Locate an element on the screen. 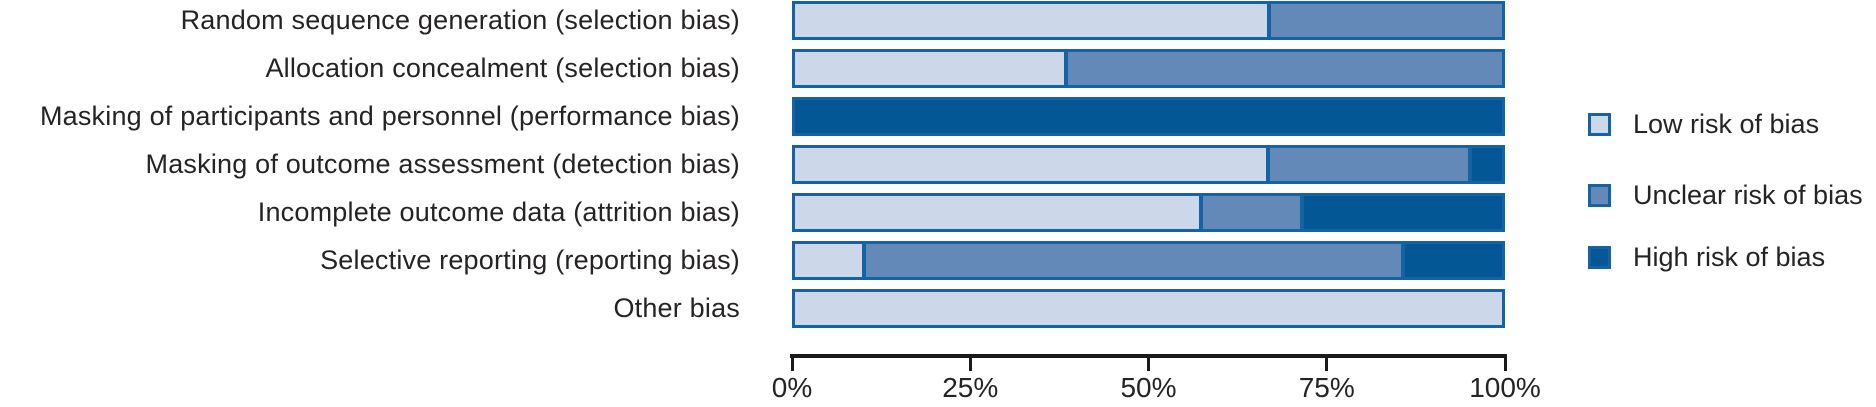 The image size is (1876, 407). legend-label: Low risk of bias is located at coordinates (1726, 124).